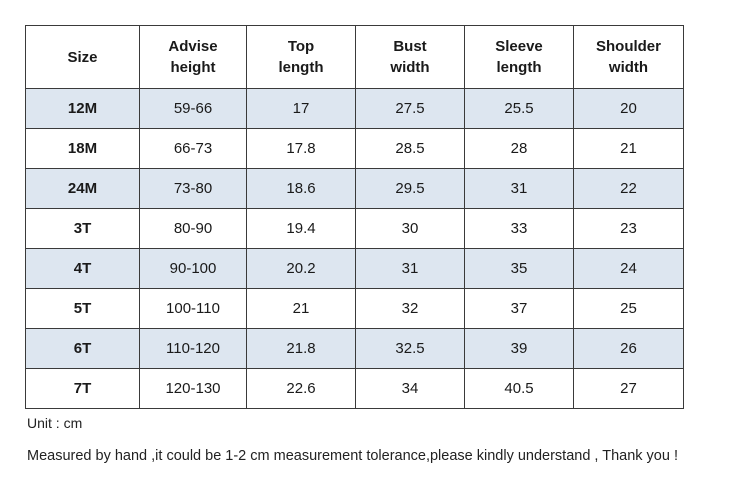 This screenshot has height=485, width=743. What do you see at coordinates (519, 57) in the screenshot?
I see `header-sleeve-length: Sleeve length` at bounding box center [519, 57].